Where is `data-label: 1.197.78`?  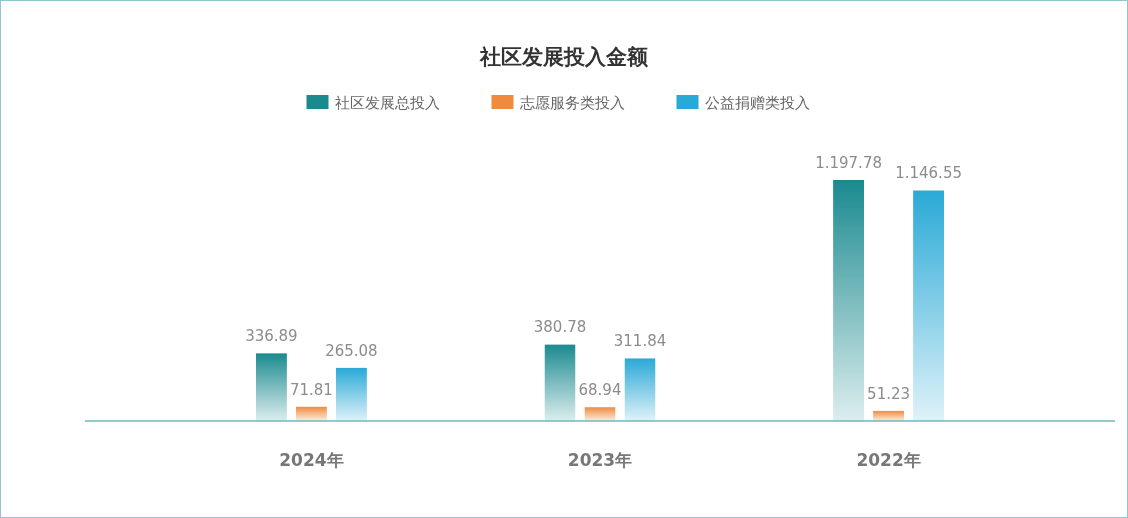 data-label: 1.197.78 is located at coordinates (848, 163).